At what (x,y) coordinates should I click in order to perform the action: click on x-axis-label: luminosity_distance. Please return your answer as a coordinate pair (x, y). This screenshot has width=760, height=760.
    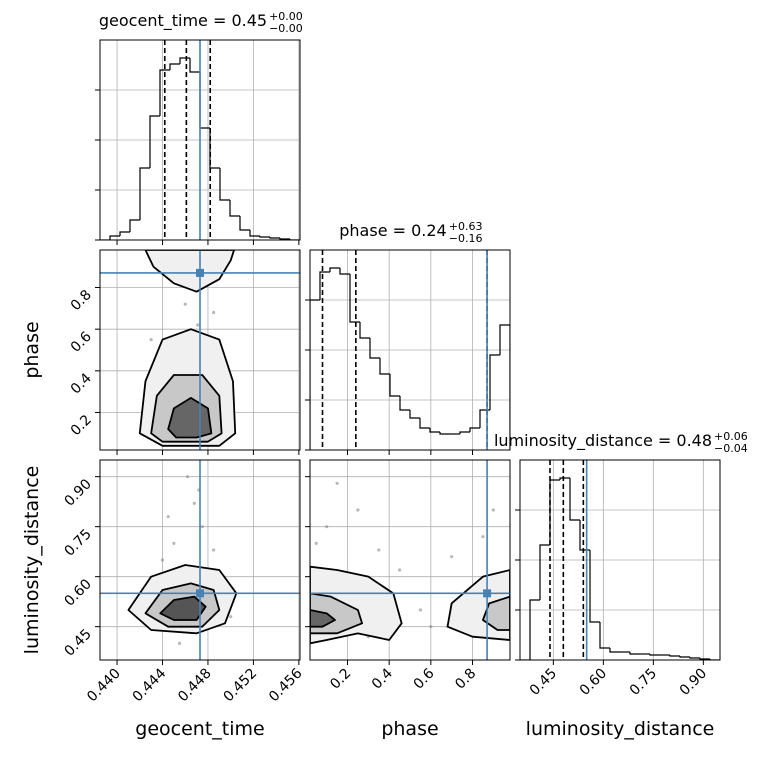
    Looking at the image, I should click on (620, 729).